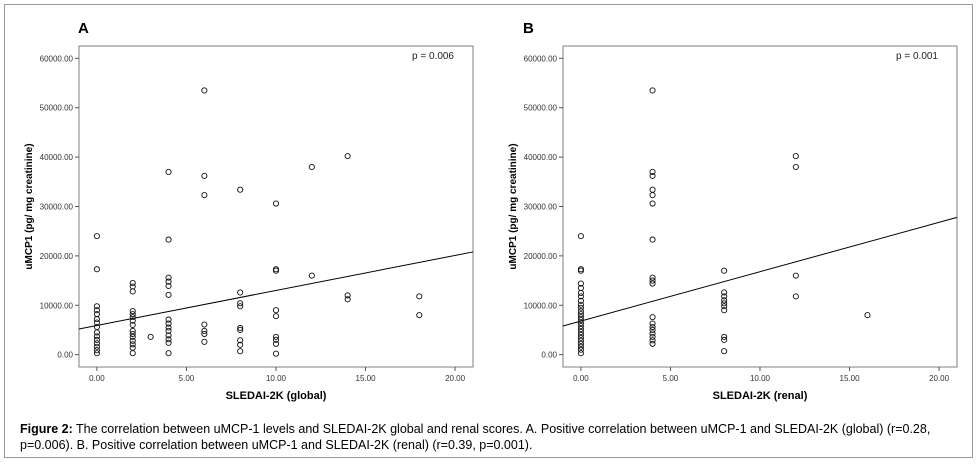 The image size is (979, 464). I want to click on x-axis-title: SLEDAI-2K (renal), so click(760, 396).